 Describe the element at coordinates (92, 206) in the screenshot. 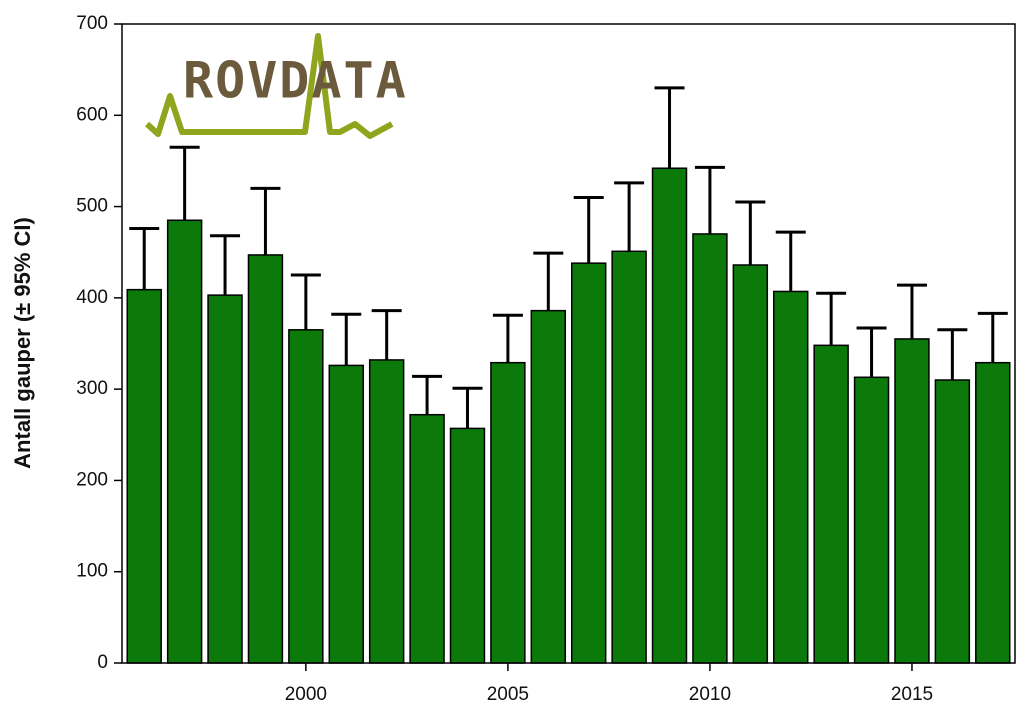

I see `y-tick-label: 500` at that location.